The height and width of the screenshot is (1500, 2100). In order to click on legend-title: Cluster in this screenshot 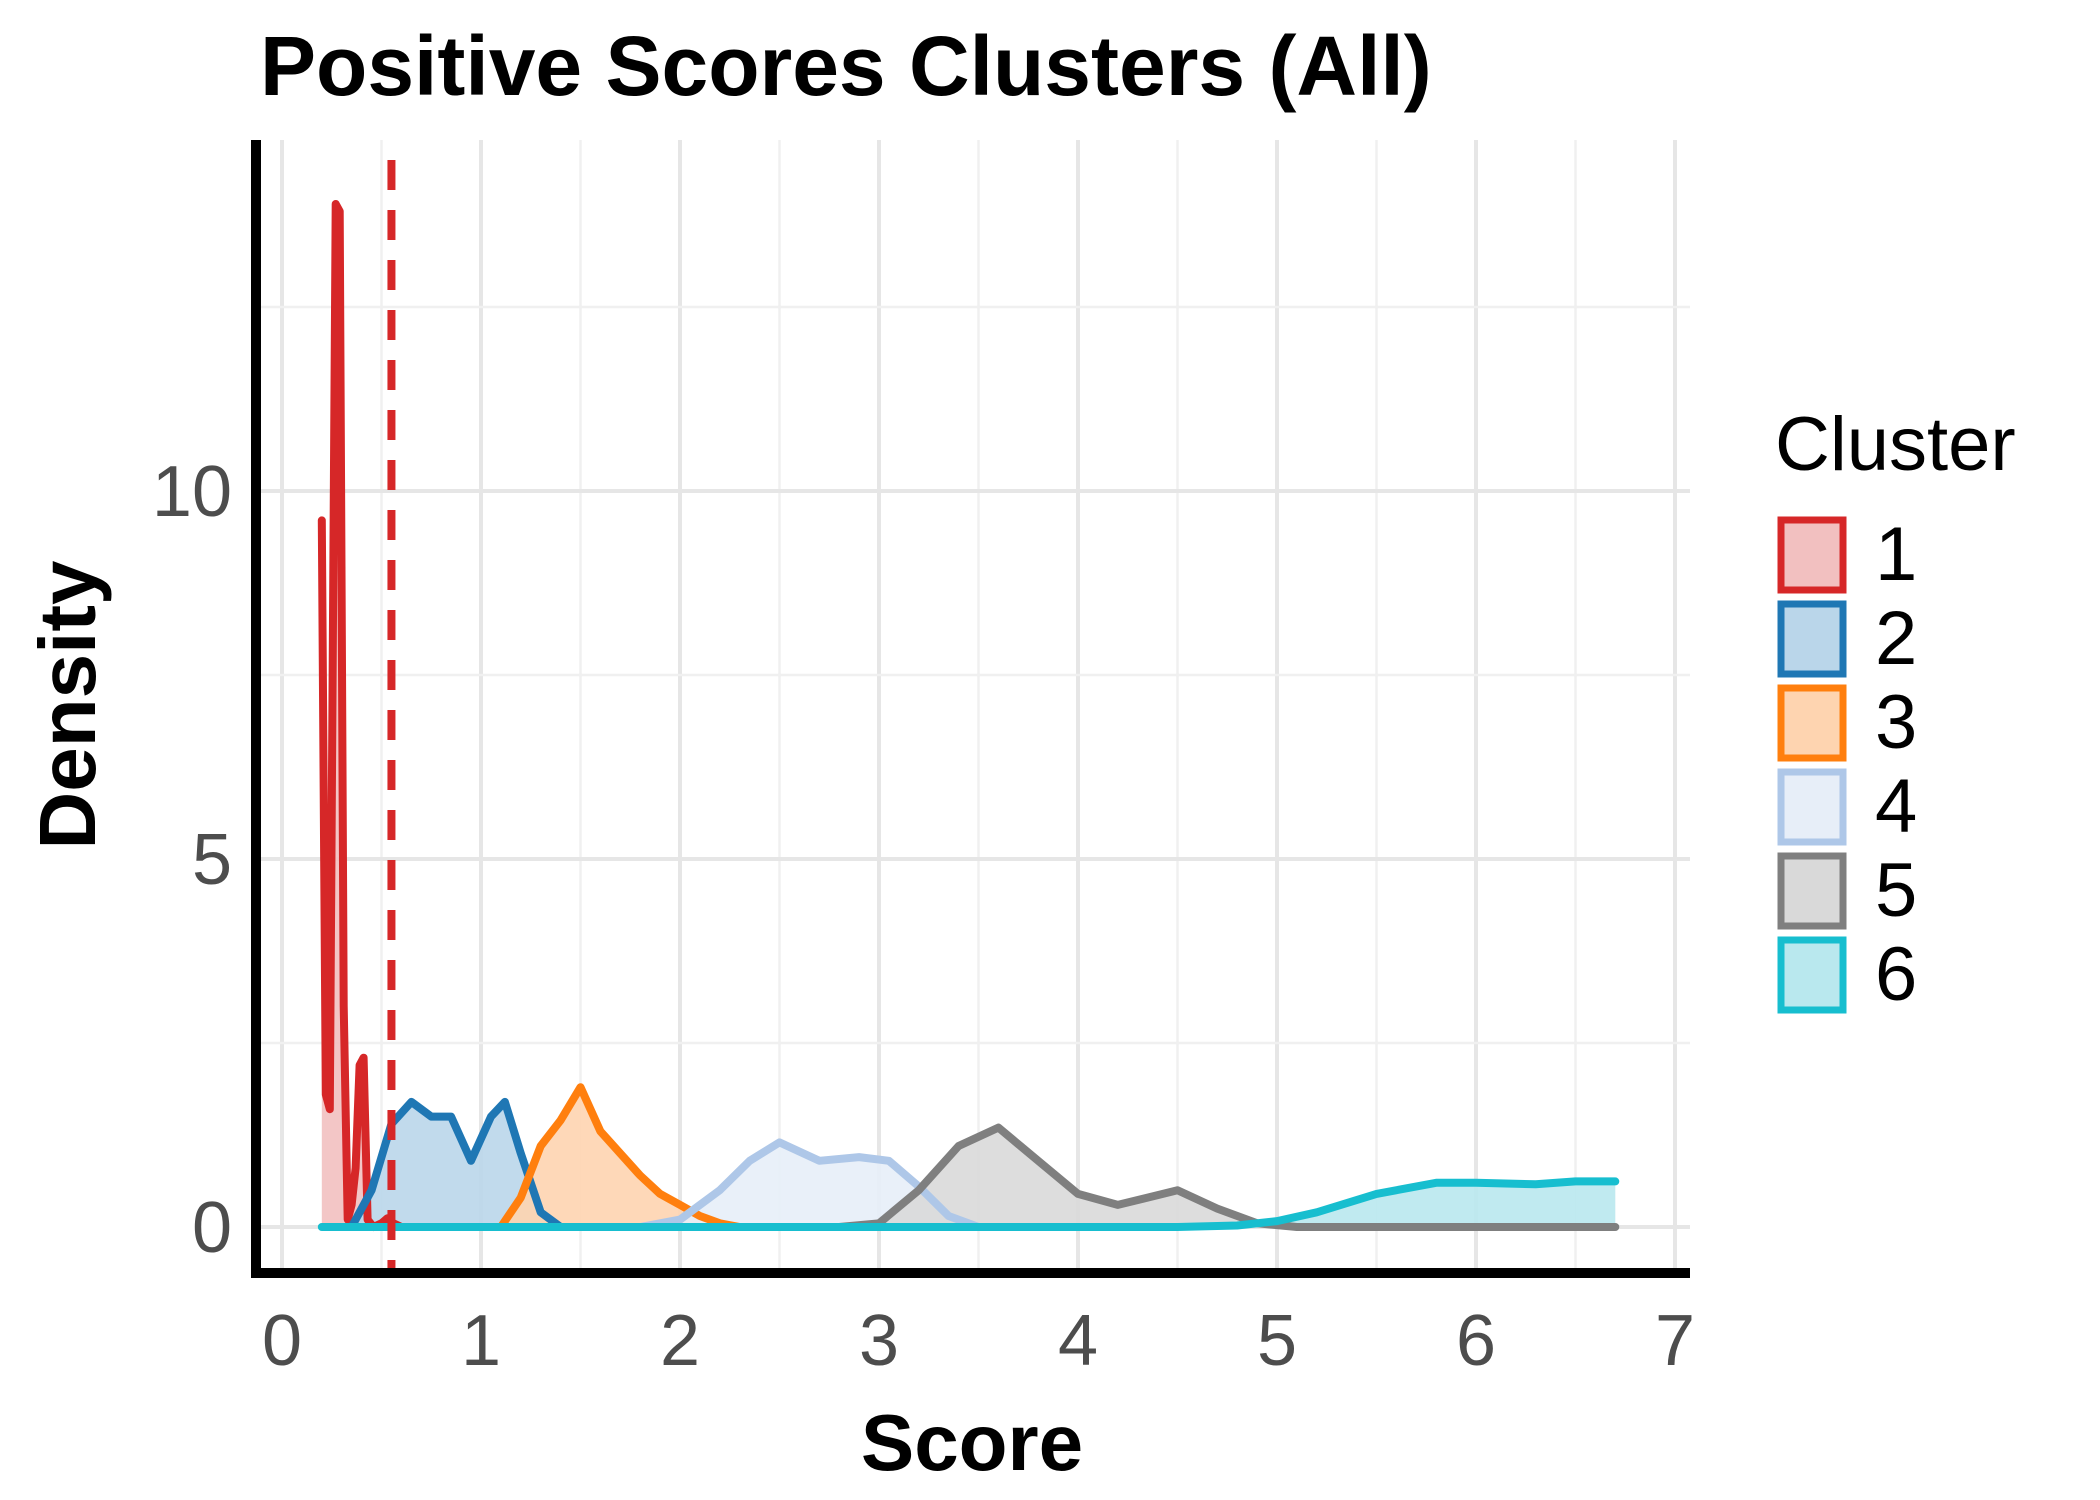, I will do `click(1895, 444)`.